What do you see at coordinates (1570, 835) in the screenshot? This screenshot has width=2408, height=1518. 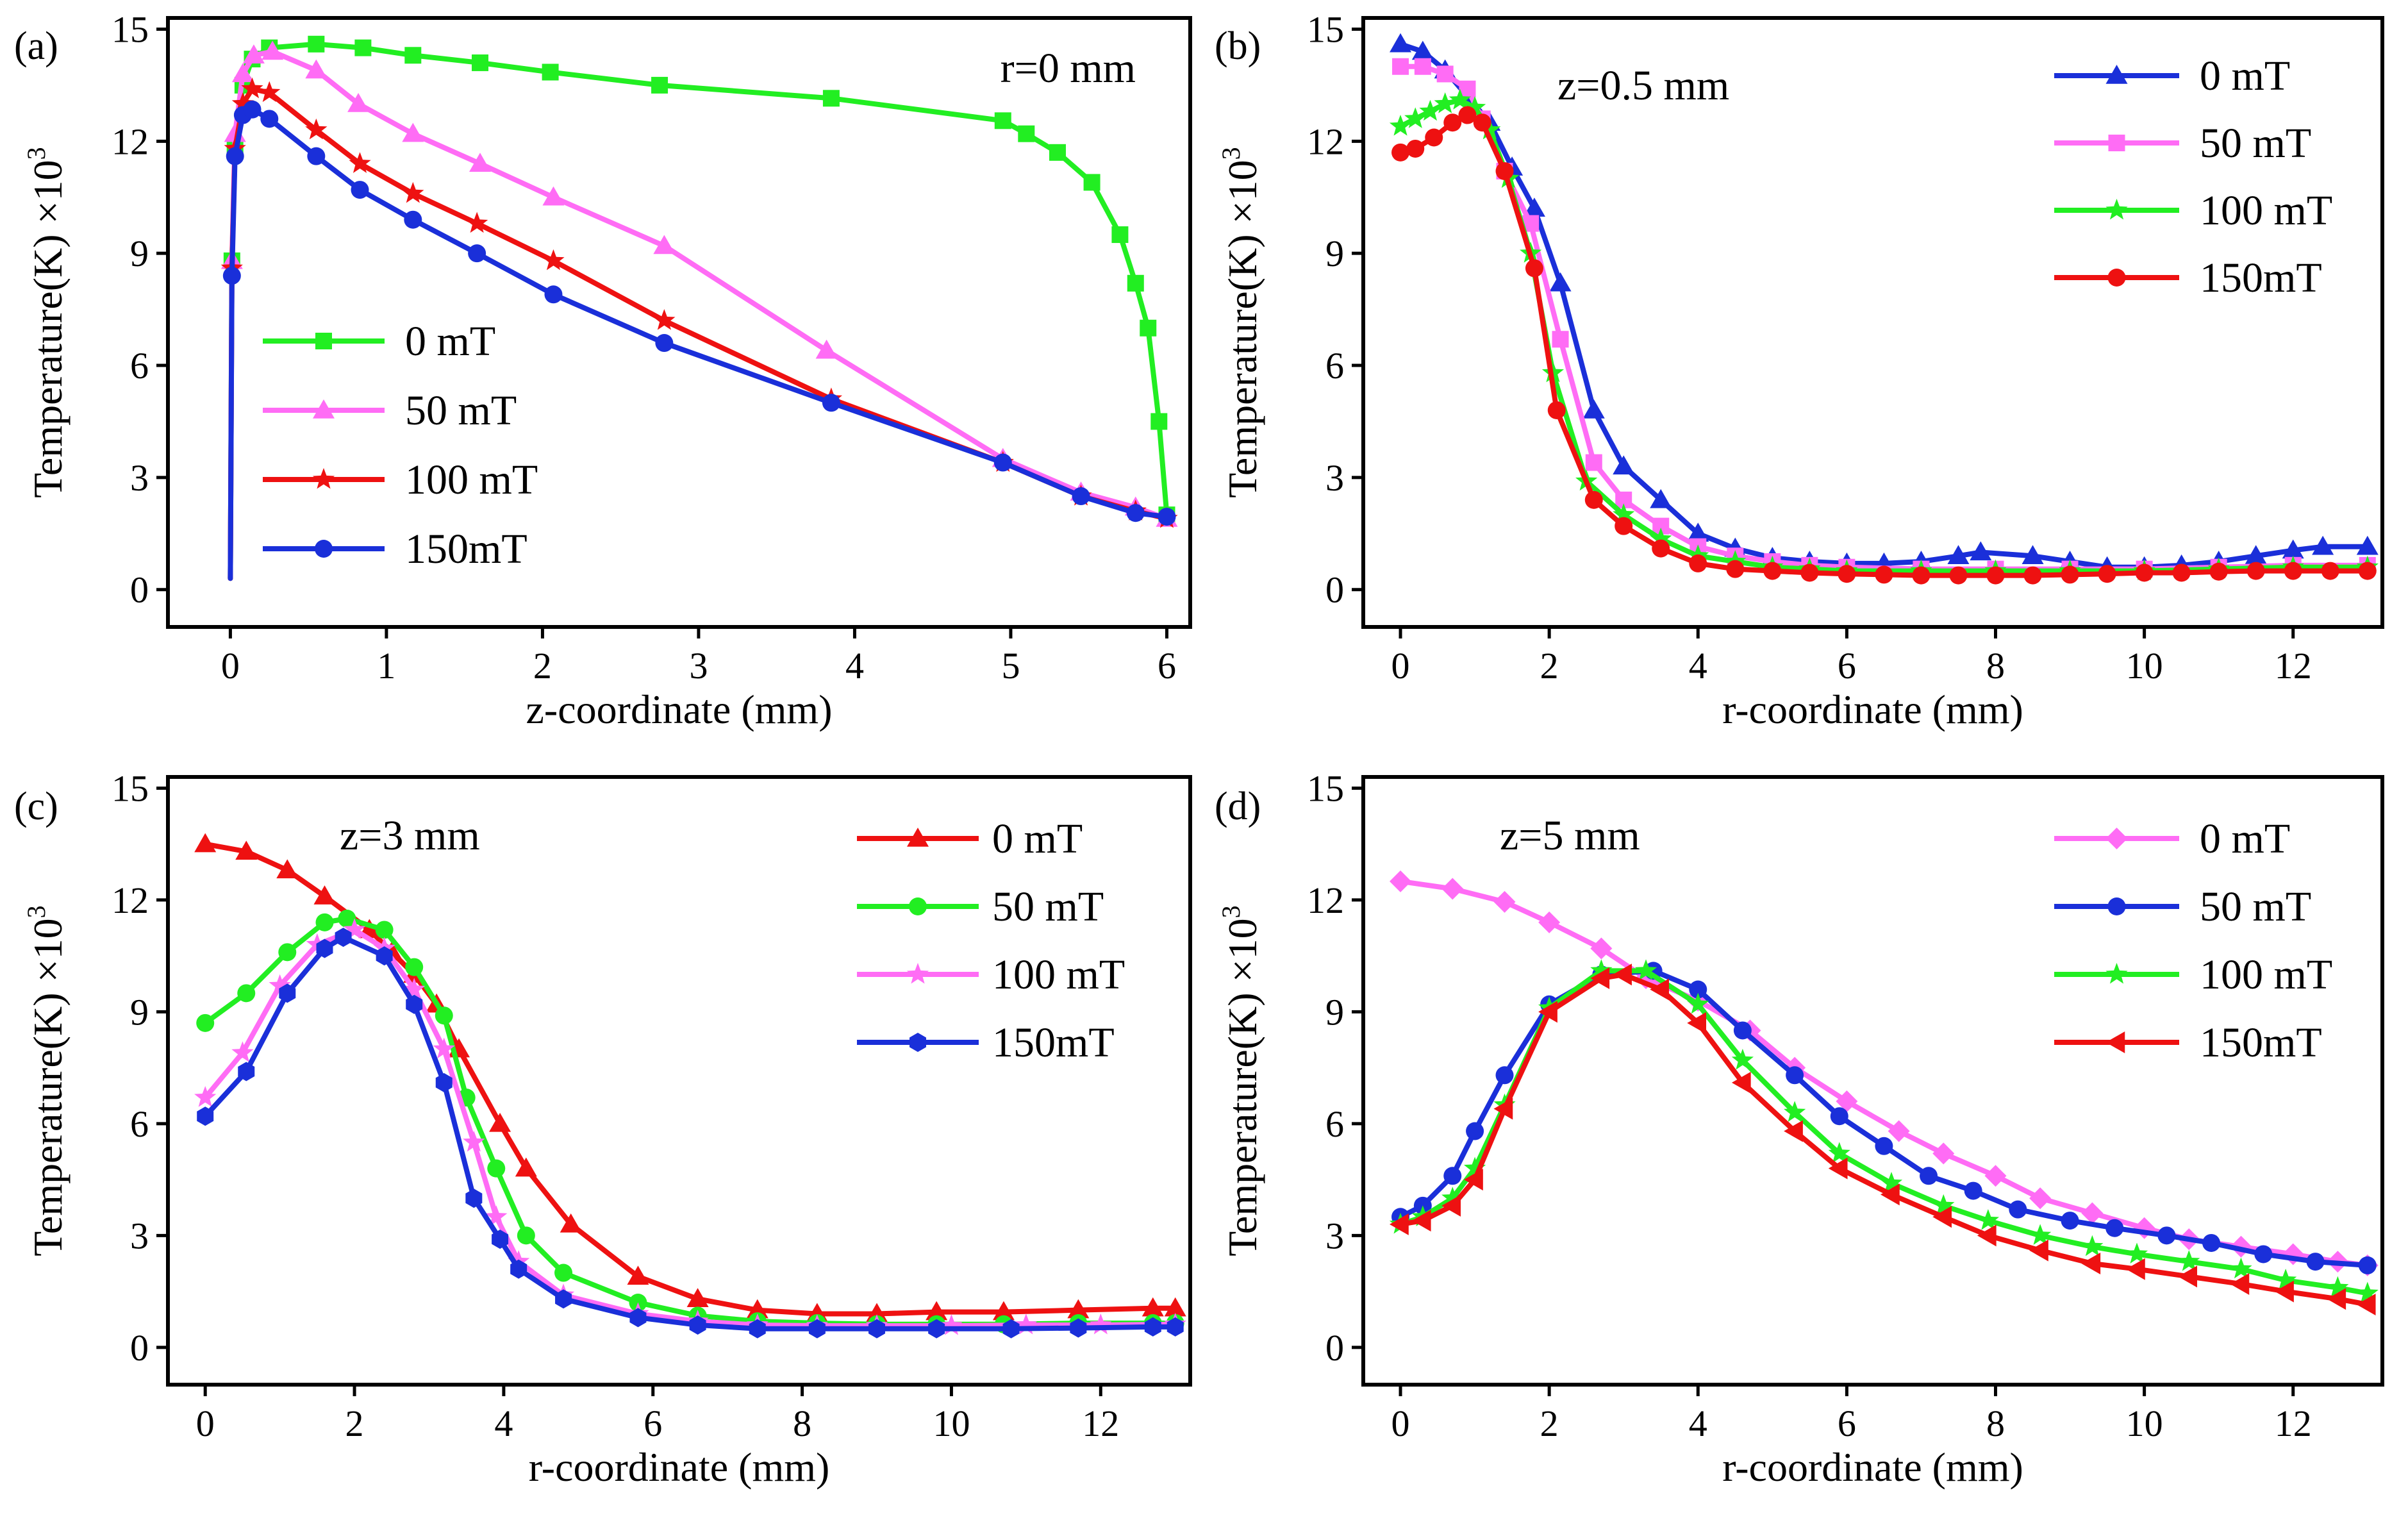 I see `annotation: z=5 mm` at bounding box center [1570, 835].